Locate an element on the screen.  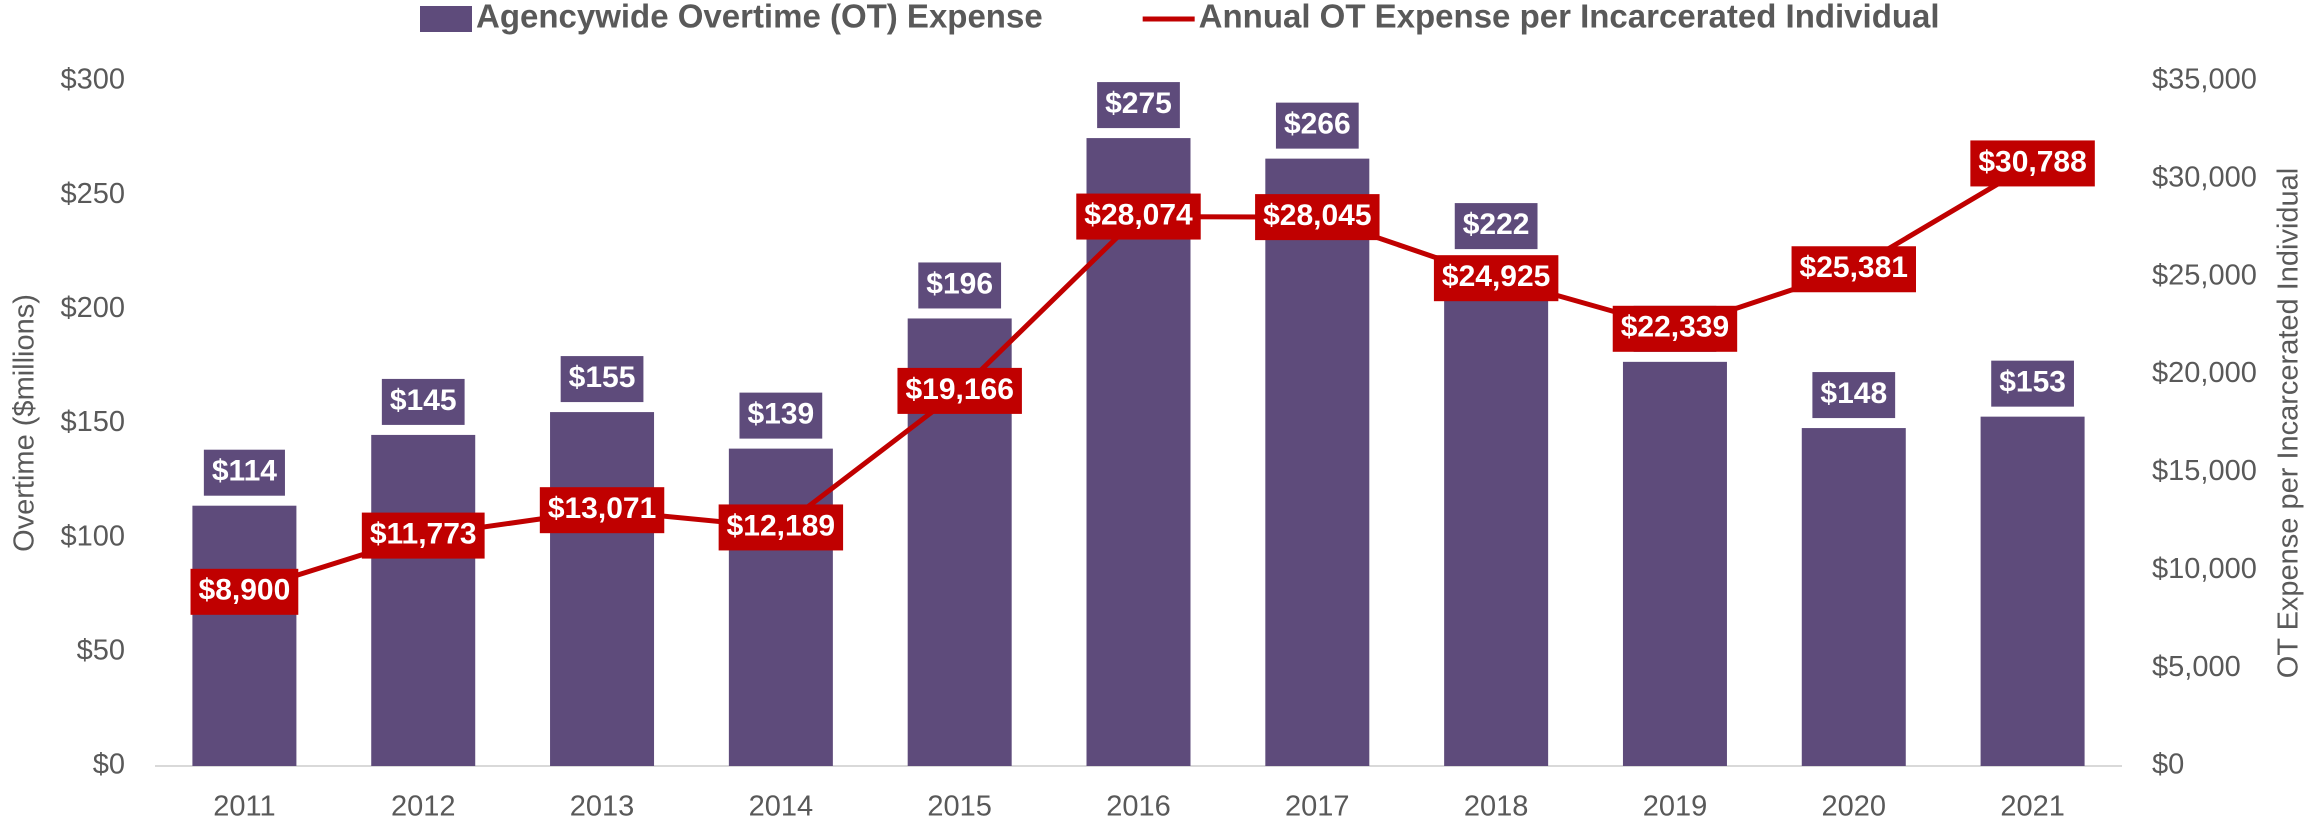
line-label: $28,045 is located at coordinates (1317, 215).